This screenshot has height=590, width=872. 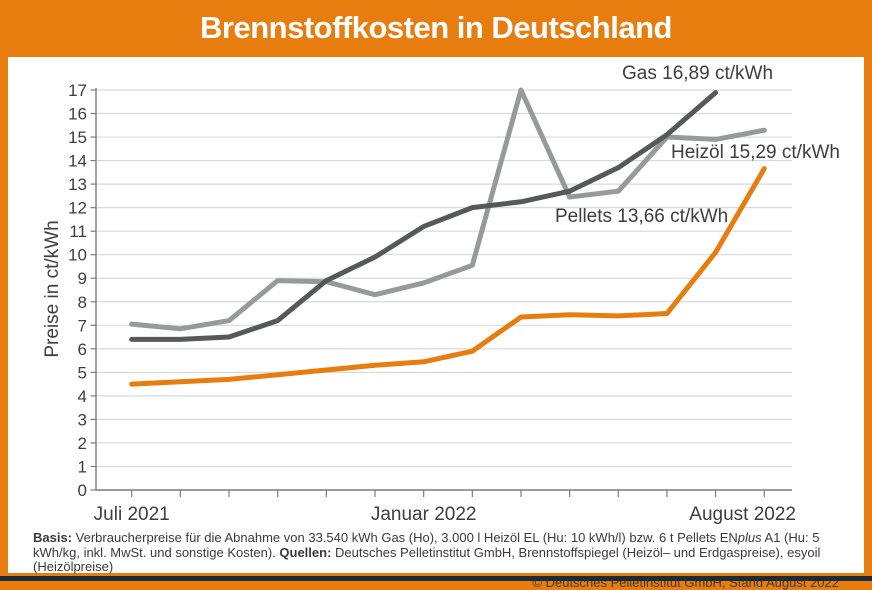 I want to click on bottom-bar, so click(x=436, y=578).